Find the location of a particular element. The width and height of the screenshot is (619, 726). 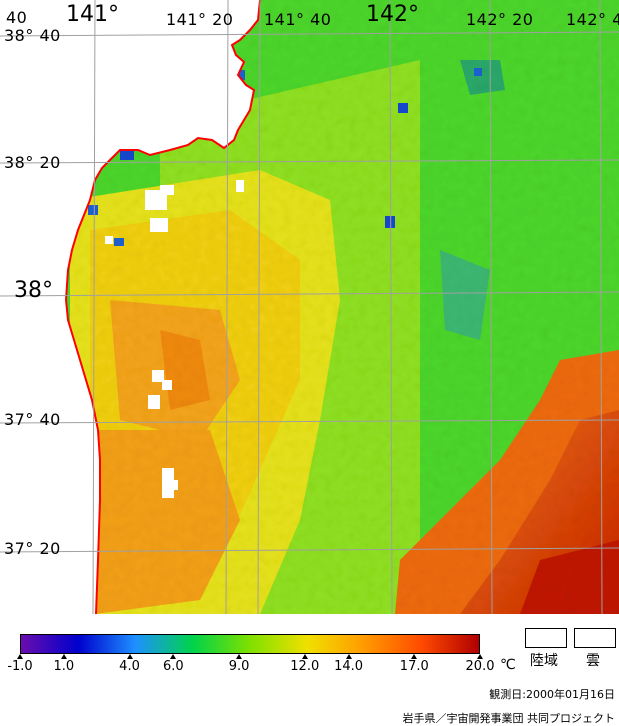

colorbar-tick-label: 20.0 is located at coordinates (480, 666).